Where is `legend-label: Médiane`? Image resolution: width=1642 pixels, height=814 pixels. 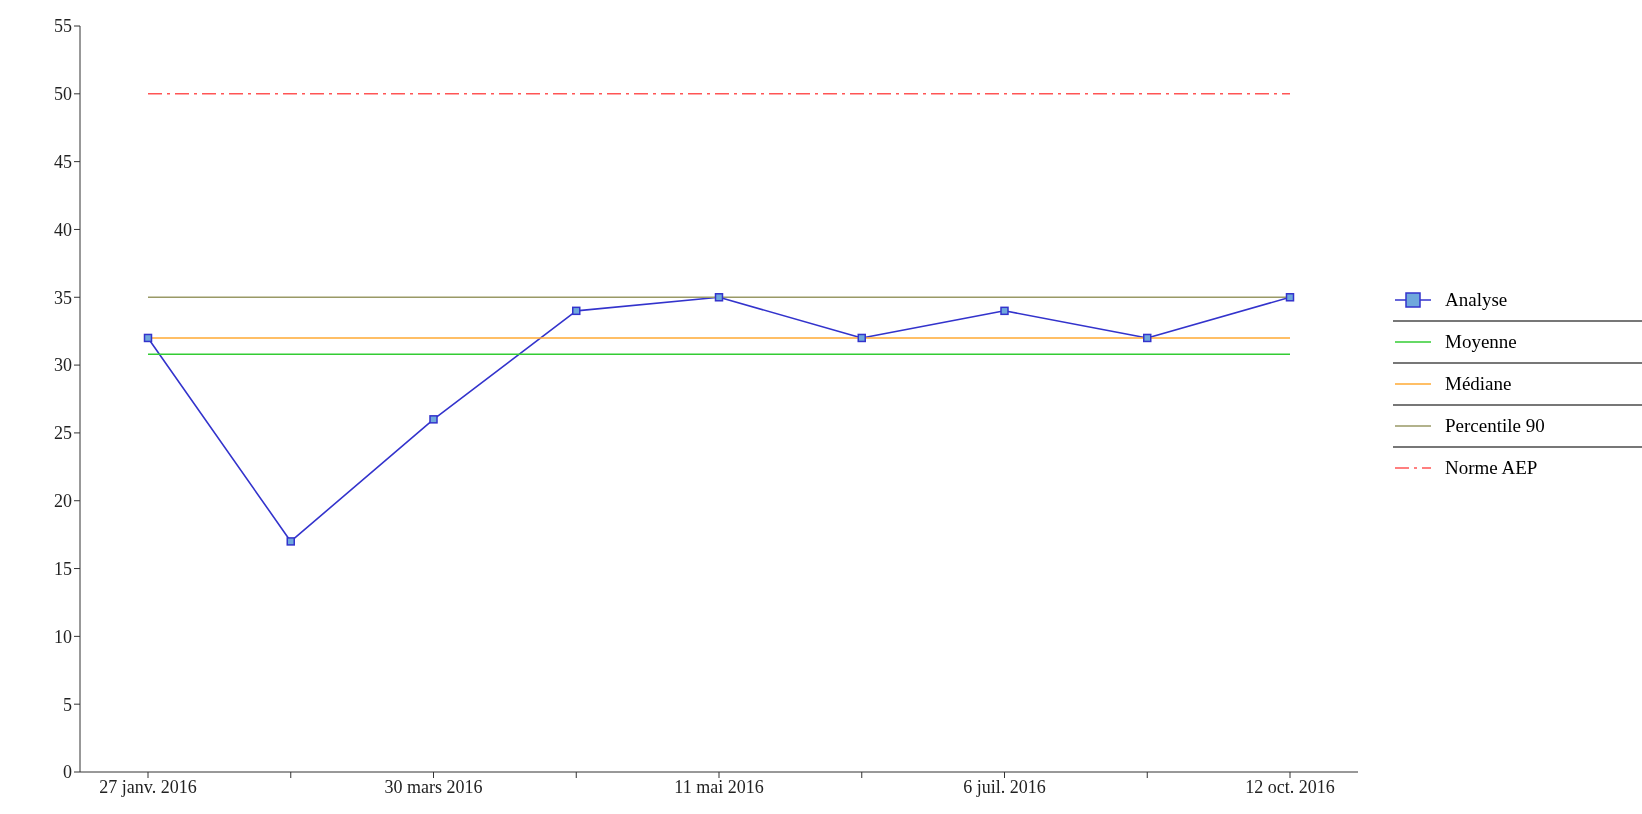 legend-label: Médiane is located at coordinates (1478, 384).